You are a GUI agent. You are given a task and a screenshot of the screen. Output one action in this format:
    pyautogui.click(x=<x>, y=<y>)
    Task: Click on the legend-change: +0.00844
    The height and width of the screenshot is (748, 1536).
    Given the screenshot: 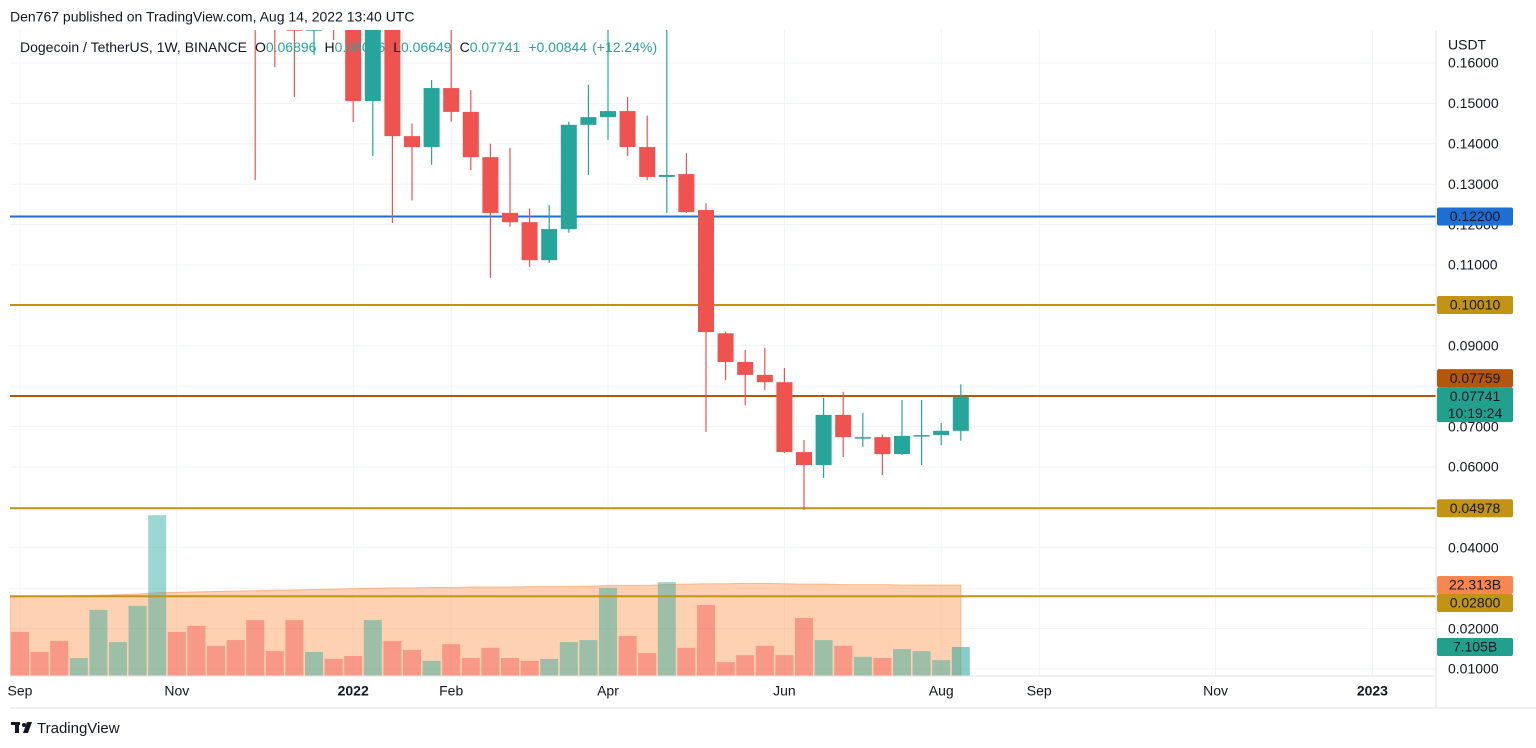 What is the action you would take?
    pyautogui.click(x=557, y=47)
    